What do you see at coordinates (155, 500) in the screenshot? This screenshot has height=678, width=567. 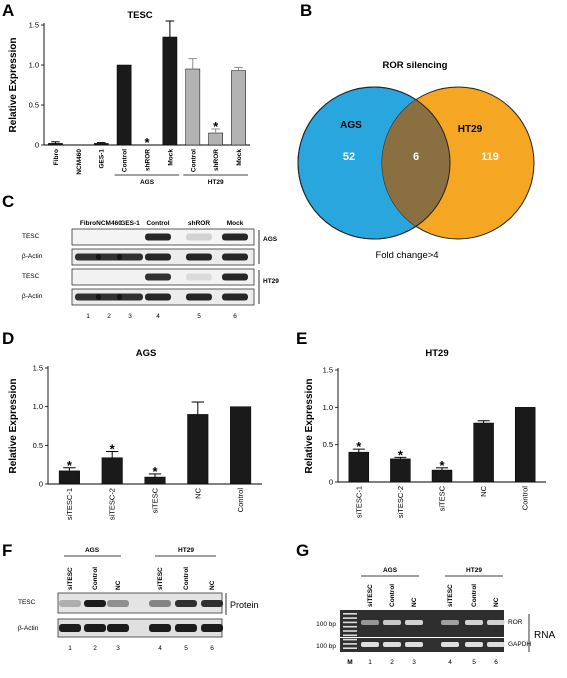 I see `chart-d-category-label-2: siTESC` at bounding box center [155, 500].